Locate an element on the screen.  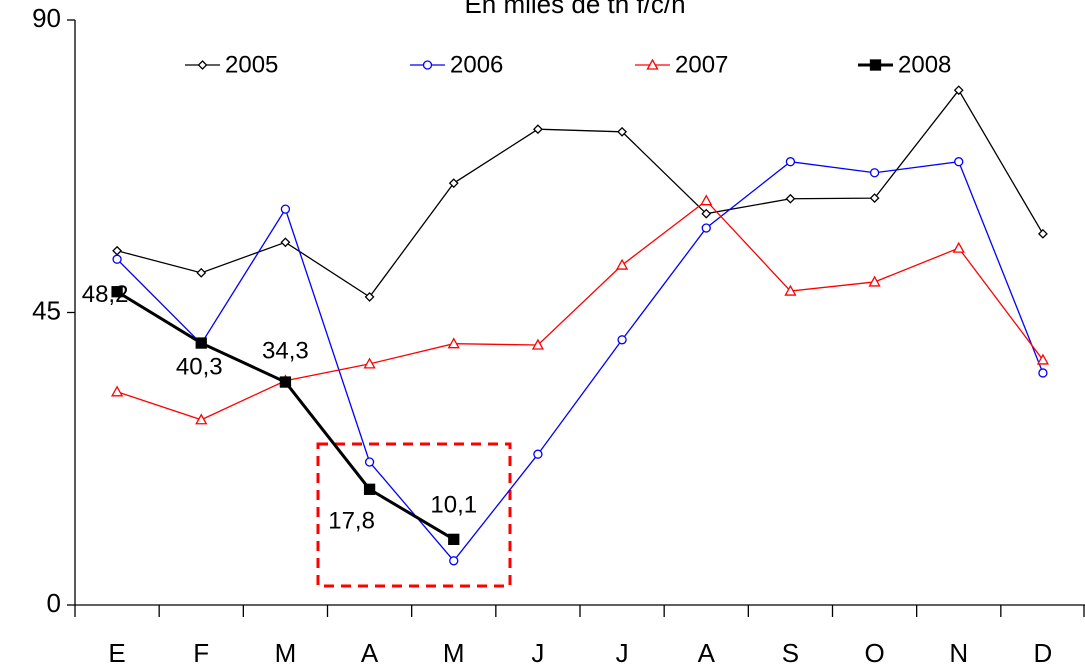
legend-label: 2007 is located at coordinates (701, 64).